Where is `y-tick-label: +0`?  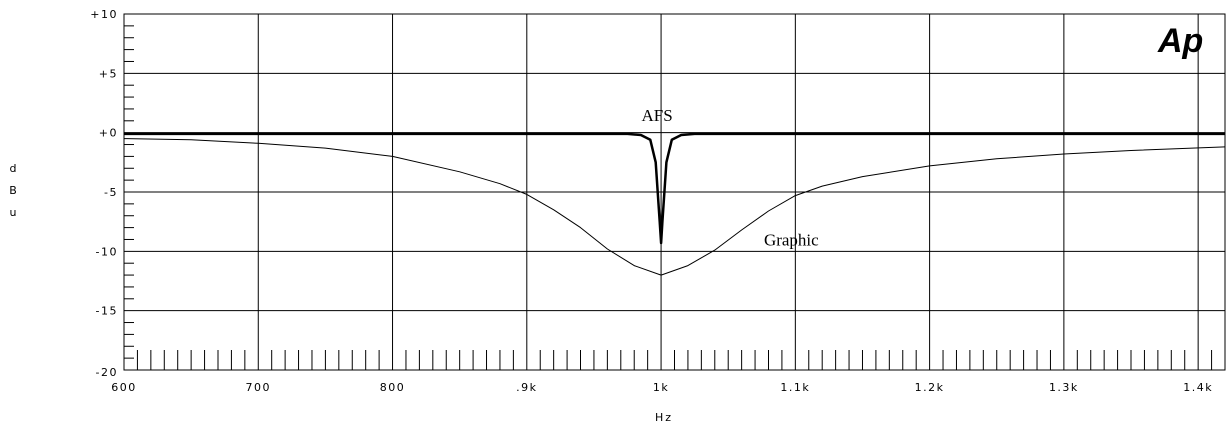
y-tick-label: +0 is located at coordinates (108, 133).